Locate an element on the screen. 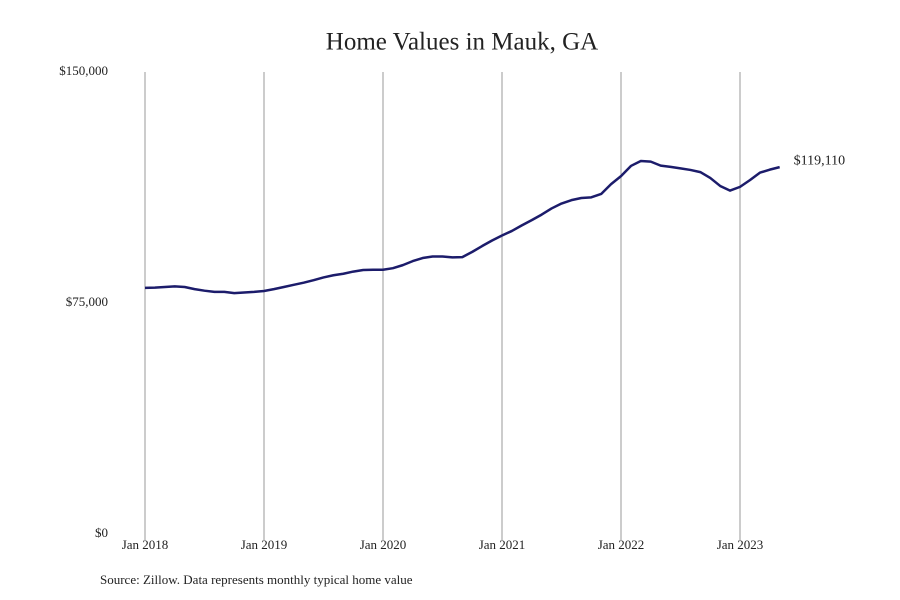 This screenshot has height=600, width=900. x-tick-label: Jan 2022 is located at coordinates (621, 544).